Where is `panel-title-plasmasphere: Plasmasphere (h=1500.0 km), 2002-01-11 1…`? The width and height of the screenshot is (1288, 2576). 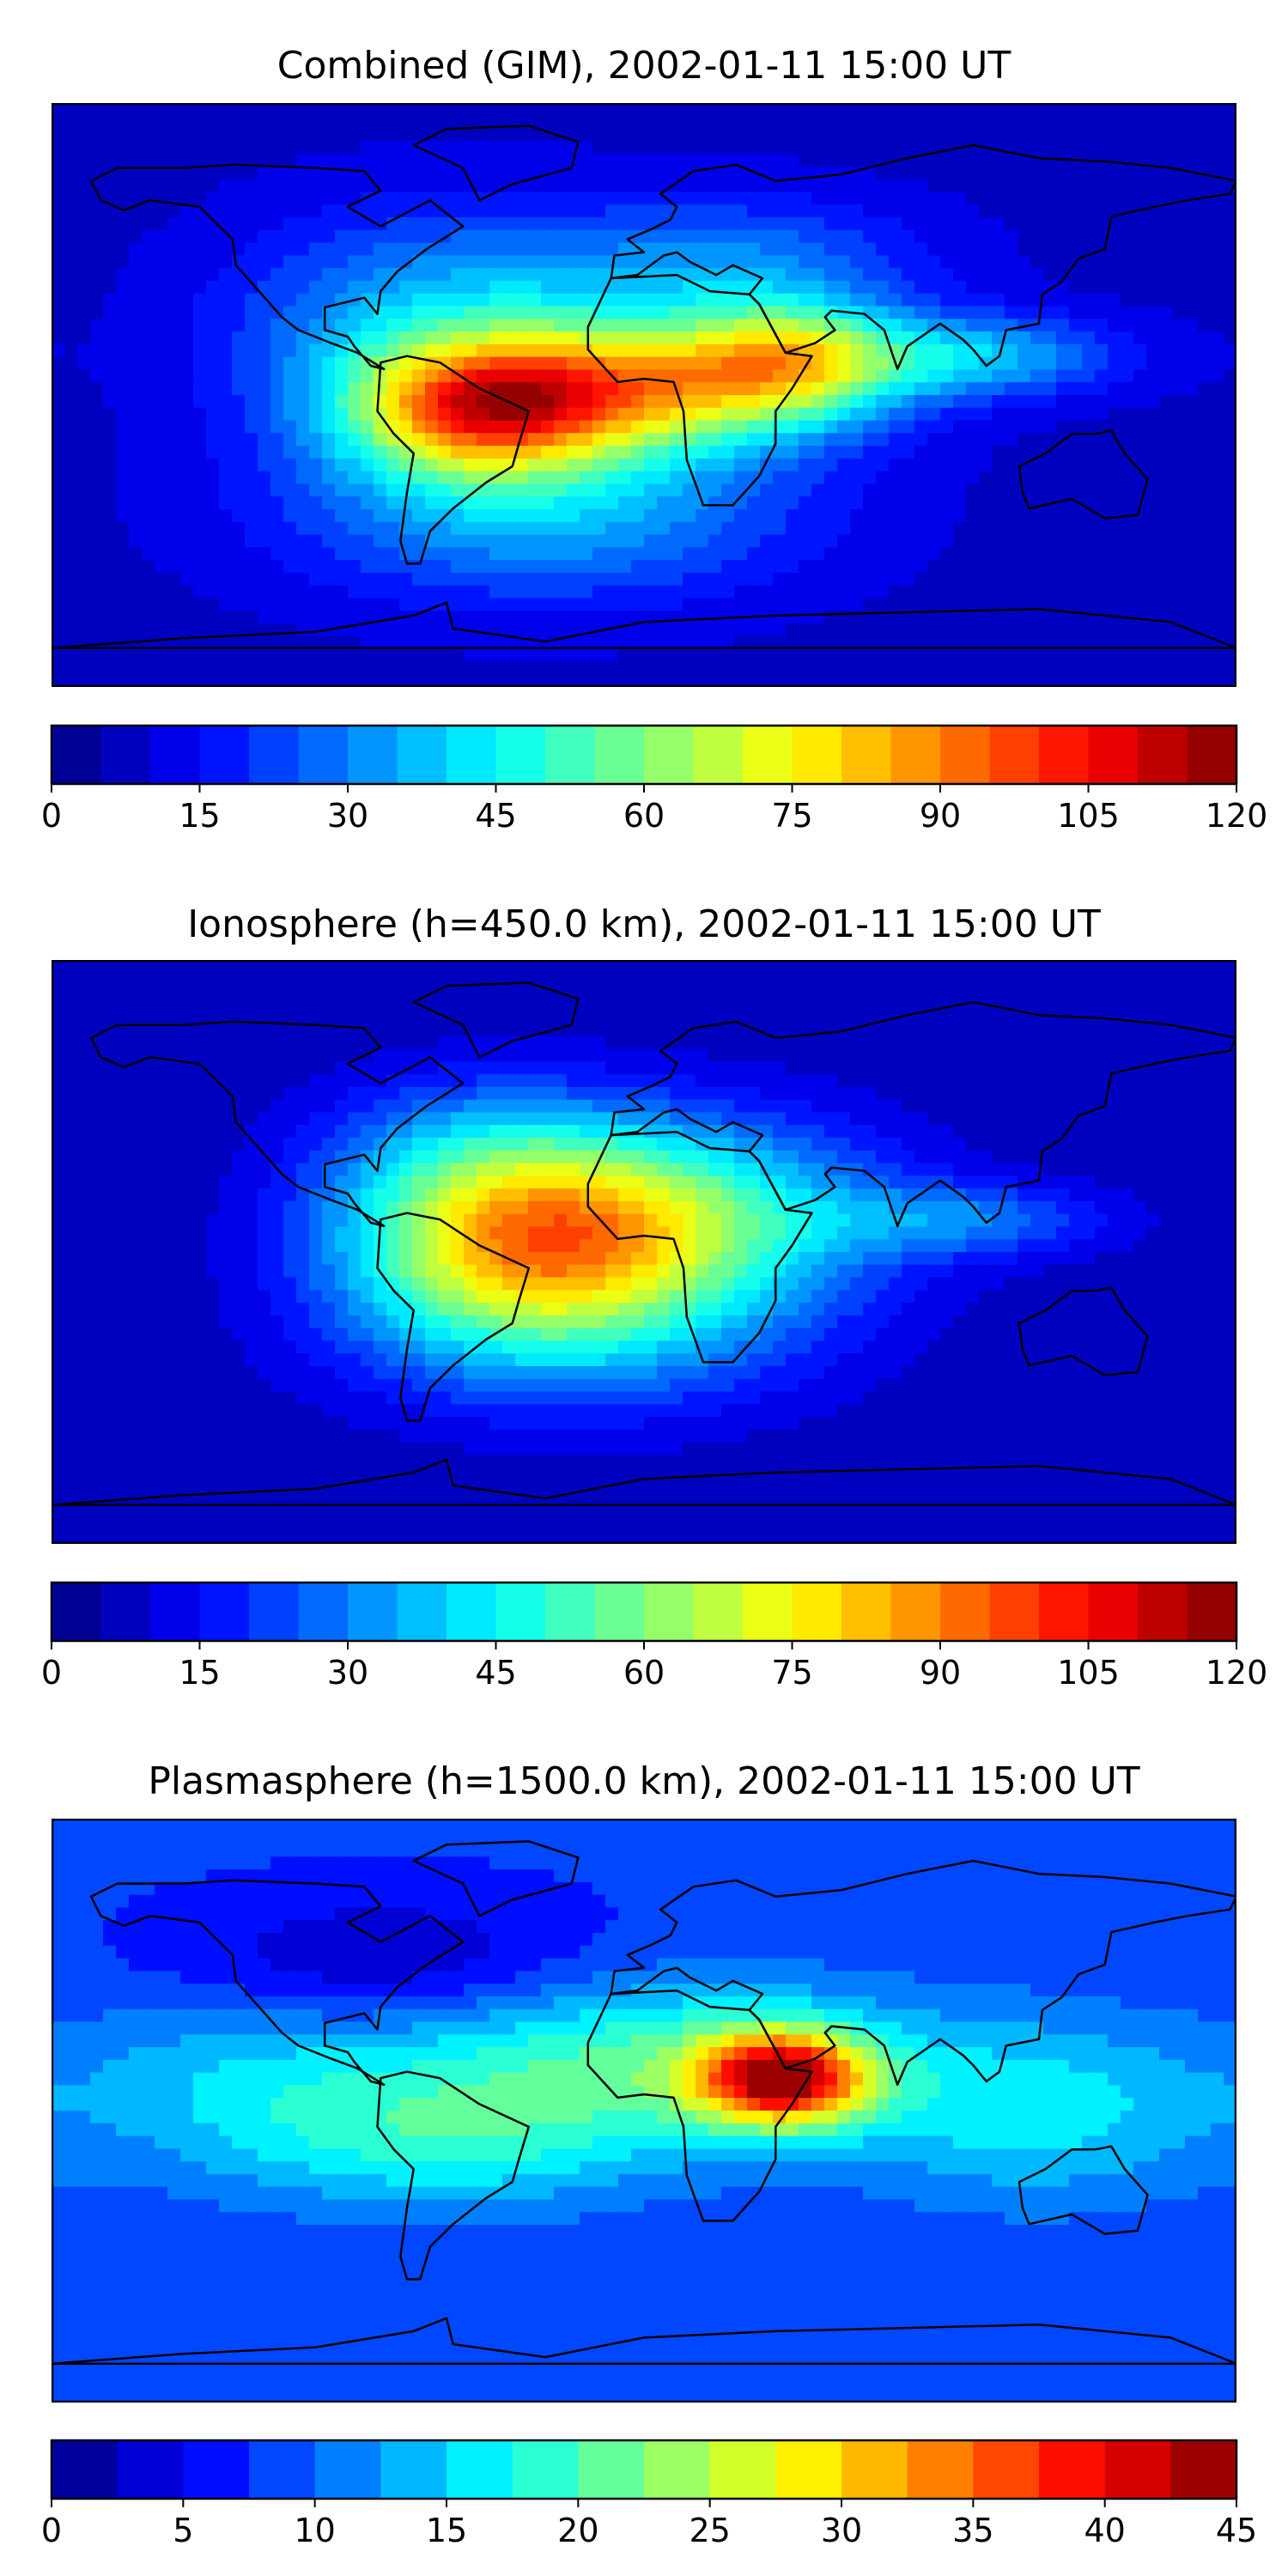 panel-title-plasmasphere: Plasmasphere (h=1500.0 km), 2002-01-11 1… is located at coordinates (644, 1781).